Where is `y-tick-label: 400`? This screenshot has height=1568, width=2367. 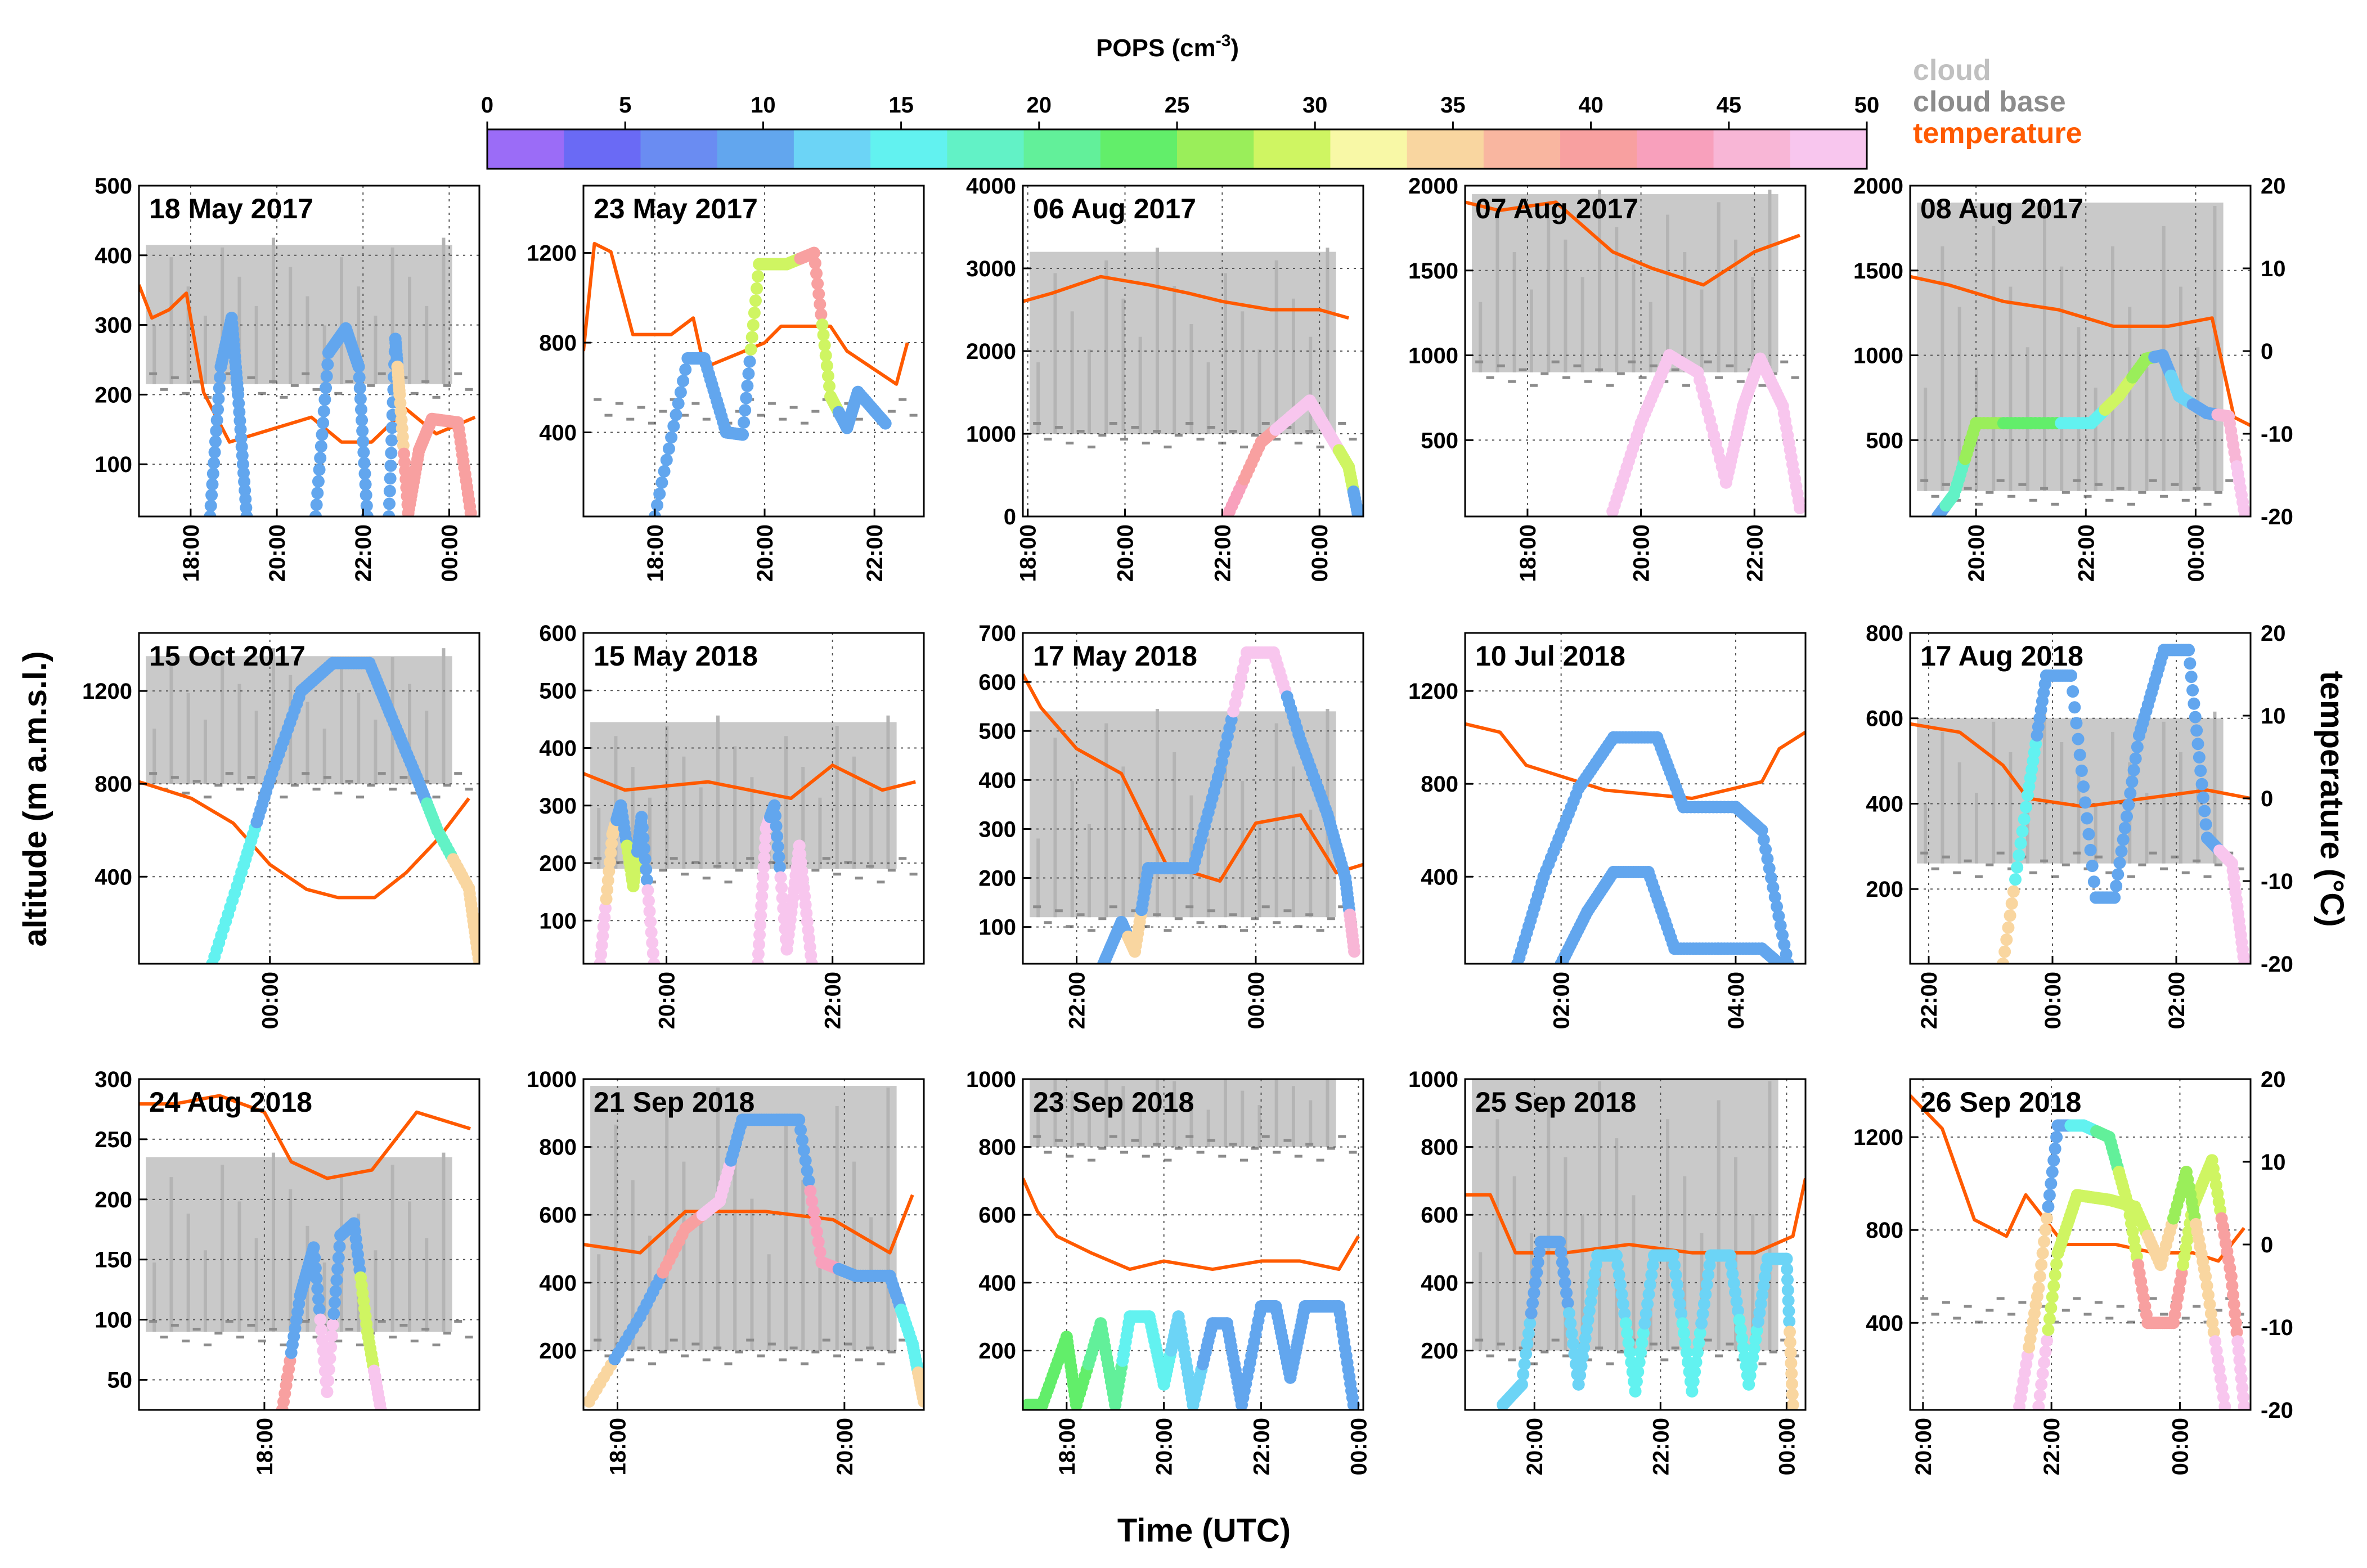 y-tick-label: 400 is located at coordinates (558, 748).